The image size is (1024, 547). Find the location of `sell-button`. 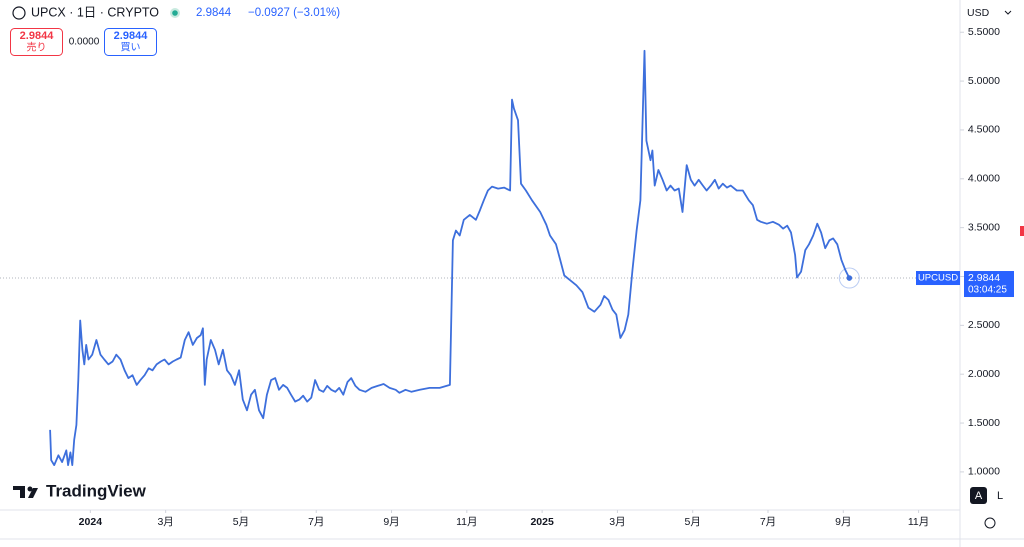

sell-button is located at coordinates (36, 42).